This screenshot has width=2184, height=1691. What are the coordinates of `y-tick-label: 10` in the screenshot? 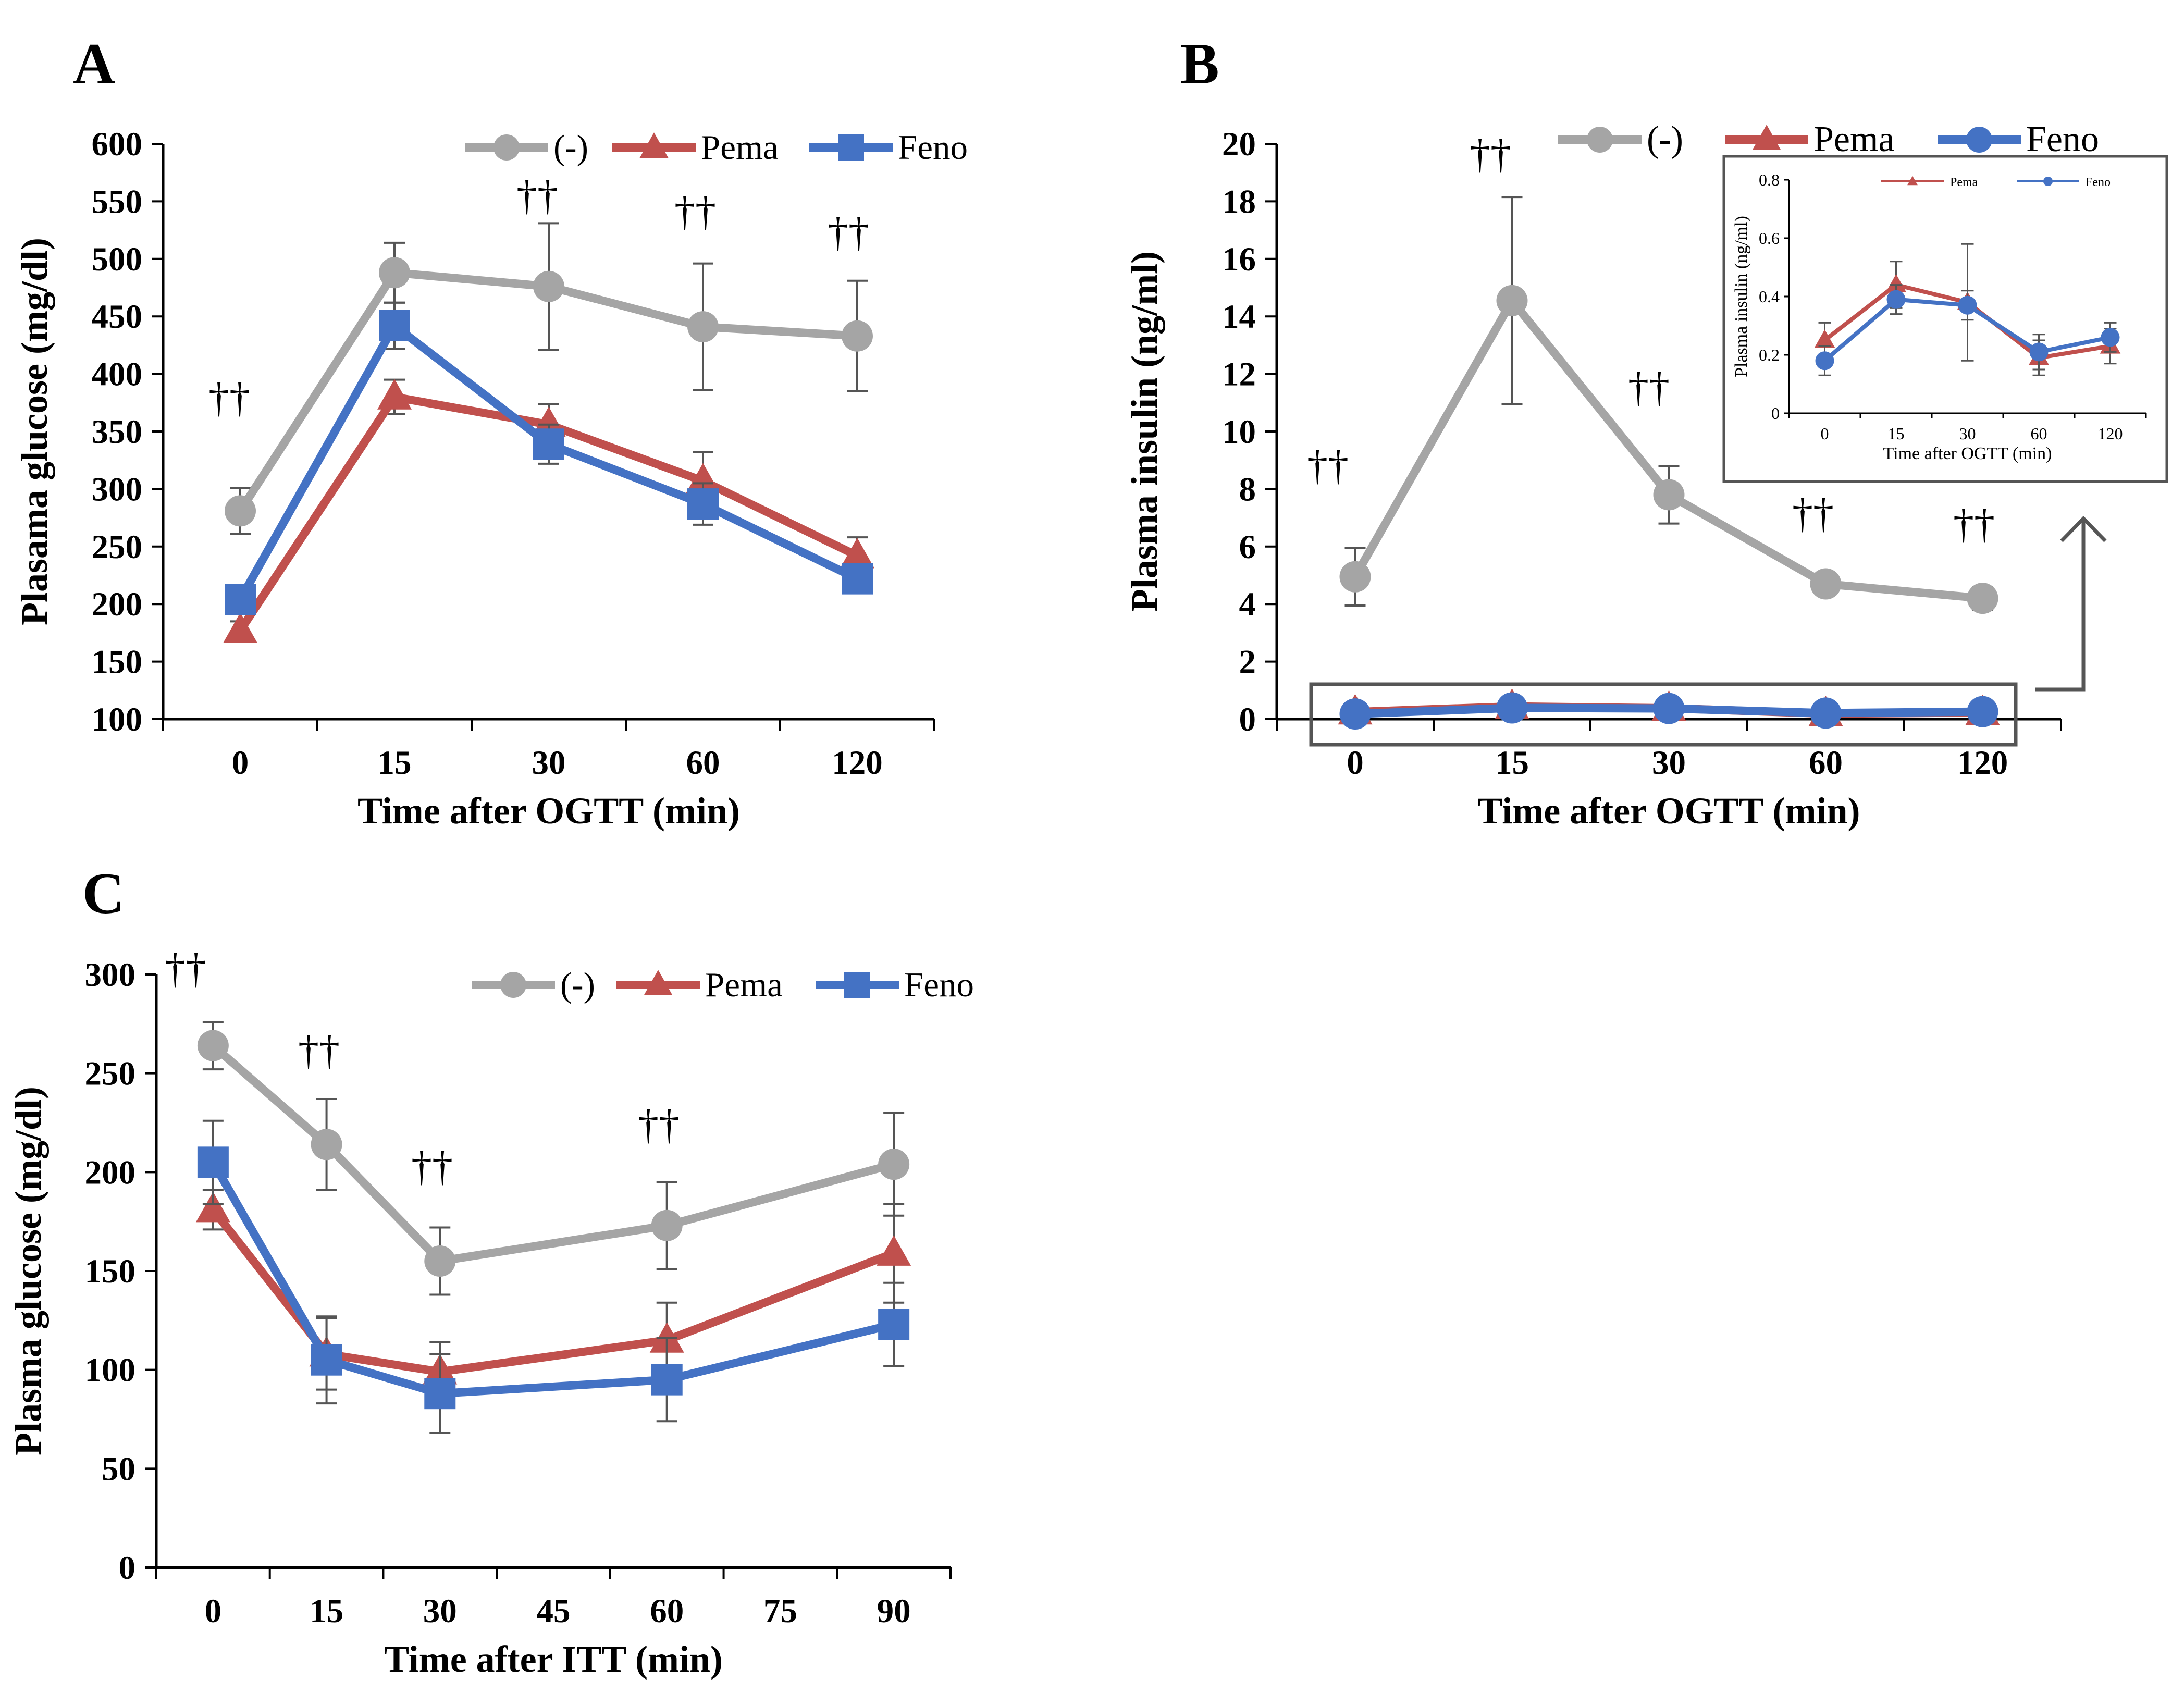 It's located at (1239, 432).